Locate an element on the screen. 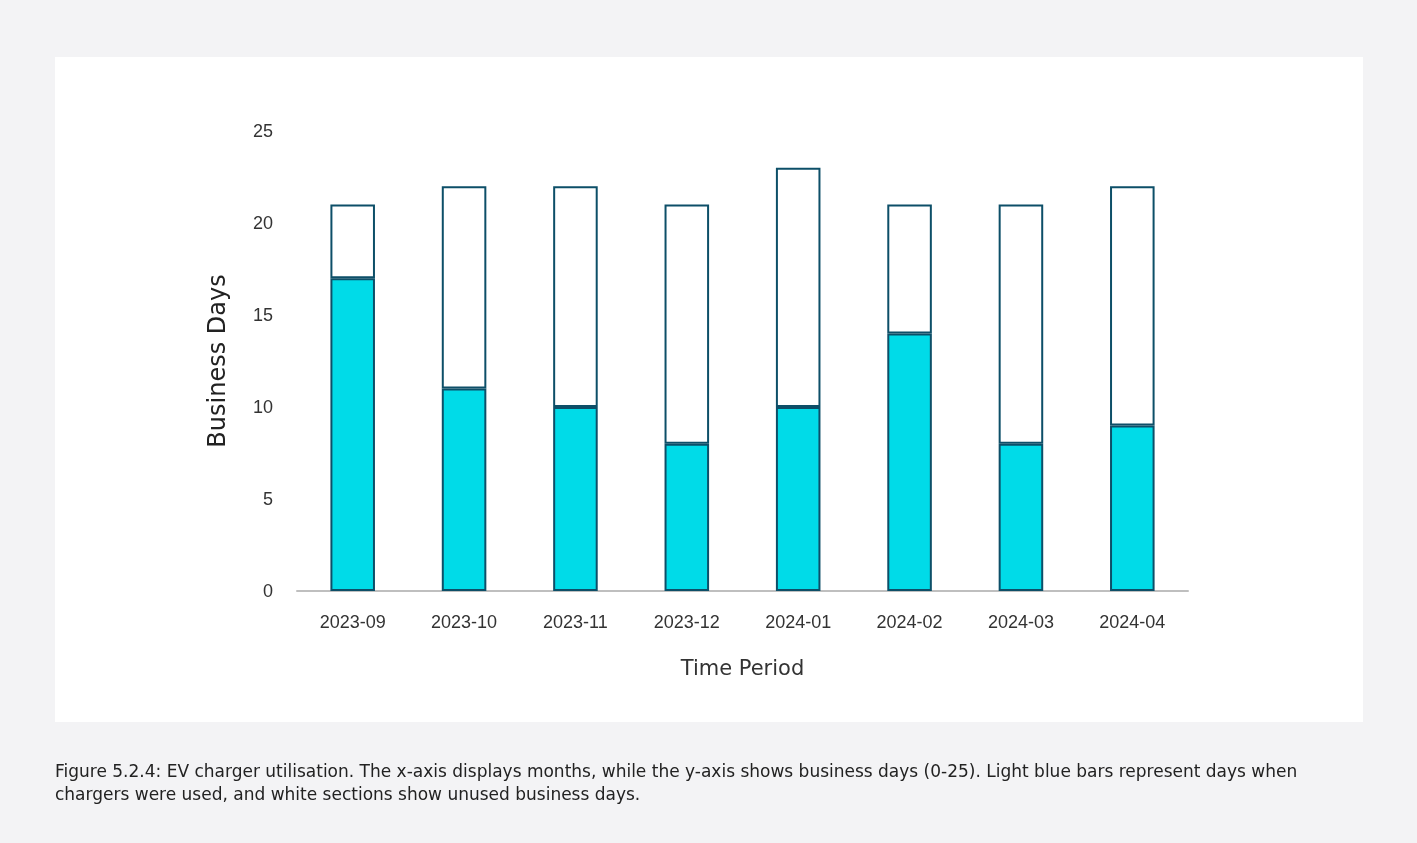 The image size is (1417, 843). y-tick-label: 15 is located at coordinates (262, 315).